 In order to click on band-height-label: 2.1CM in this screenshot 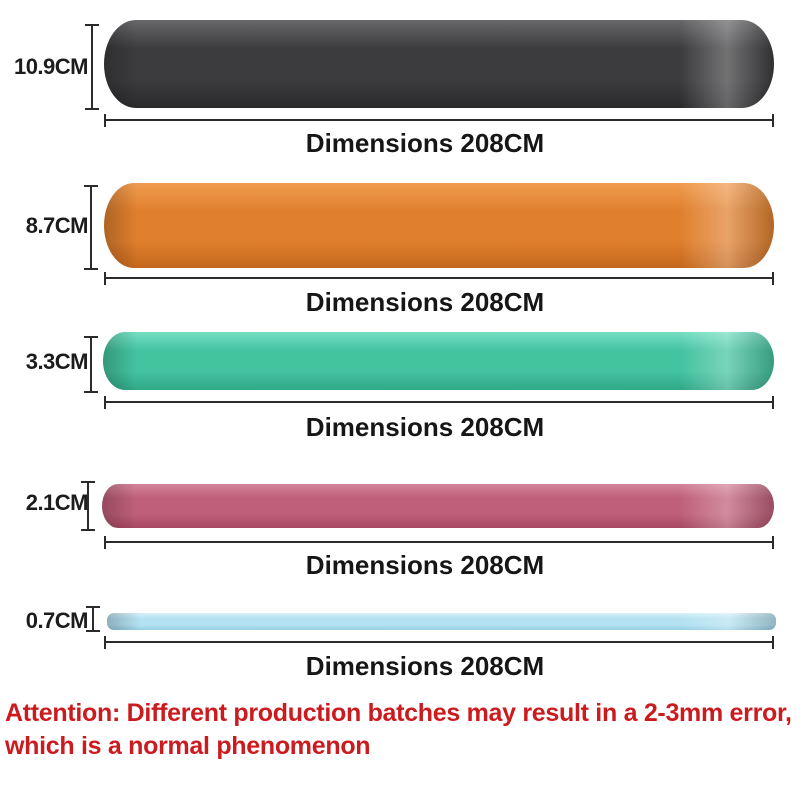, I will do `click(57, 502)`.